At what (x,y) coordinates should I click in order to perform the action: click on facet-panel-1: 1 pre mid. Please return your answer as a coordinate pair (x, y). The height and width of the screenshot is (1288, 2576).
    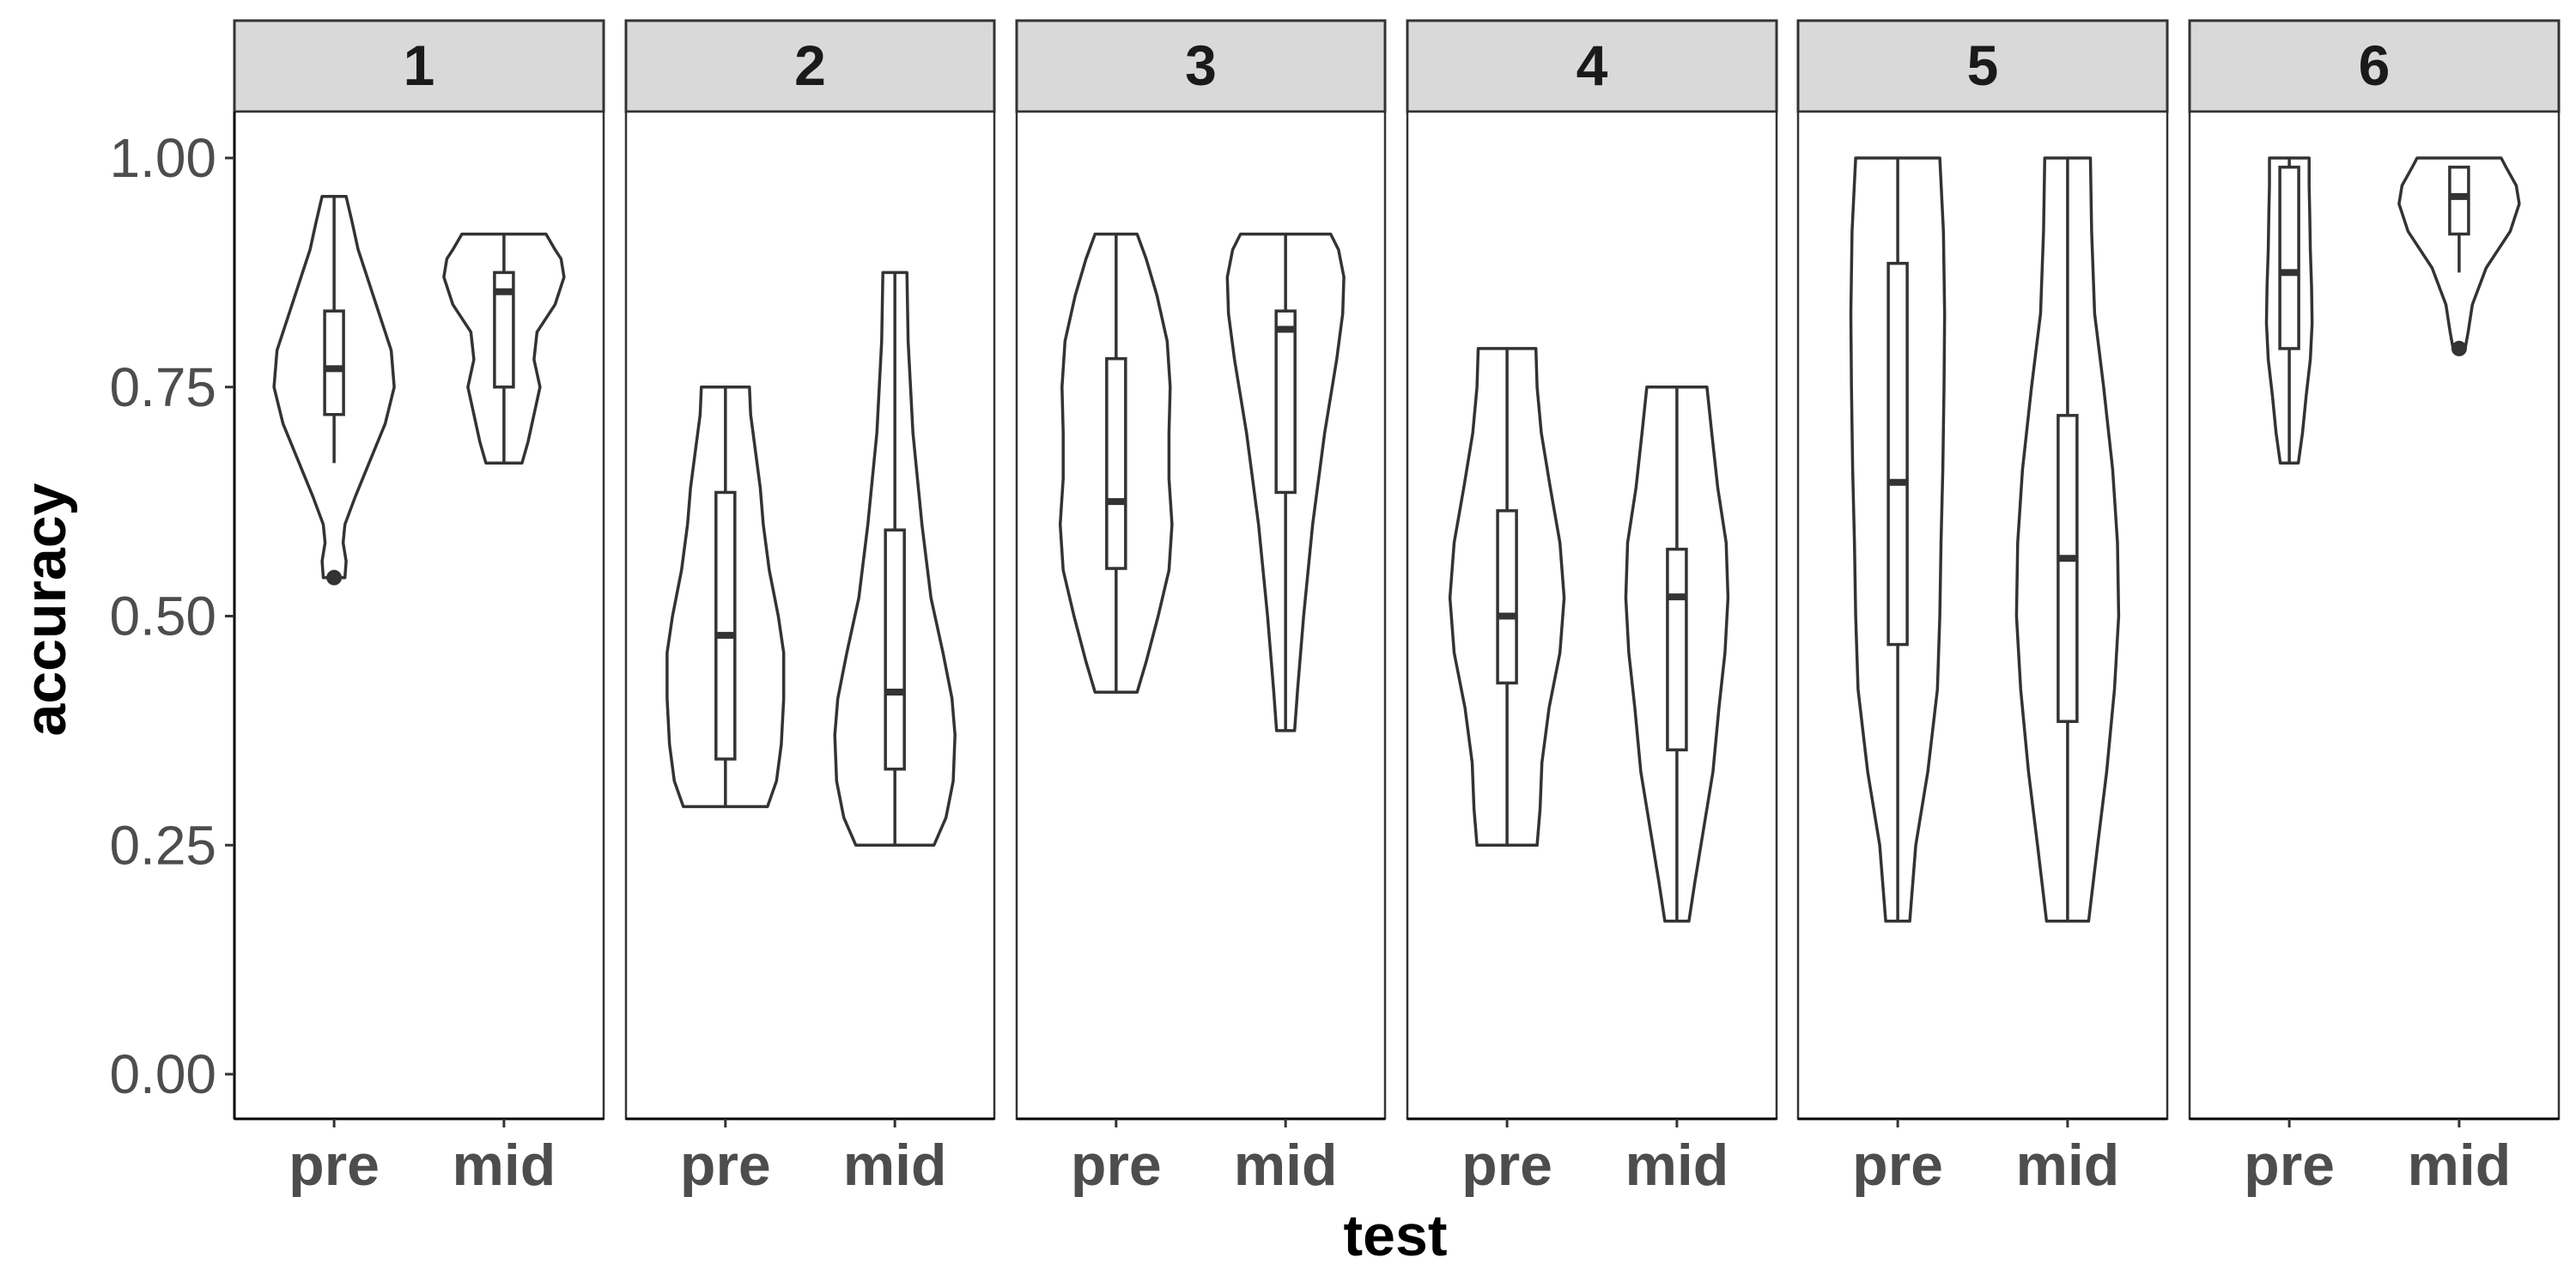
    Looking at the image, I should click on (419, 608).